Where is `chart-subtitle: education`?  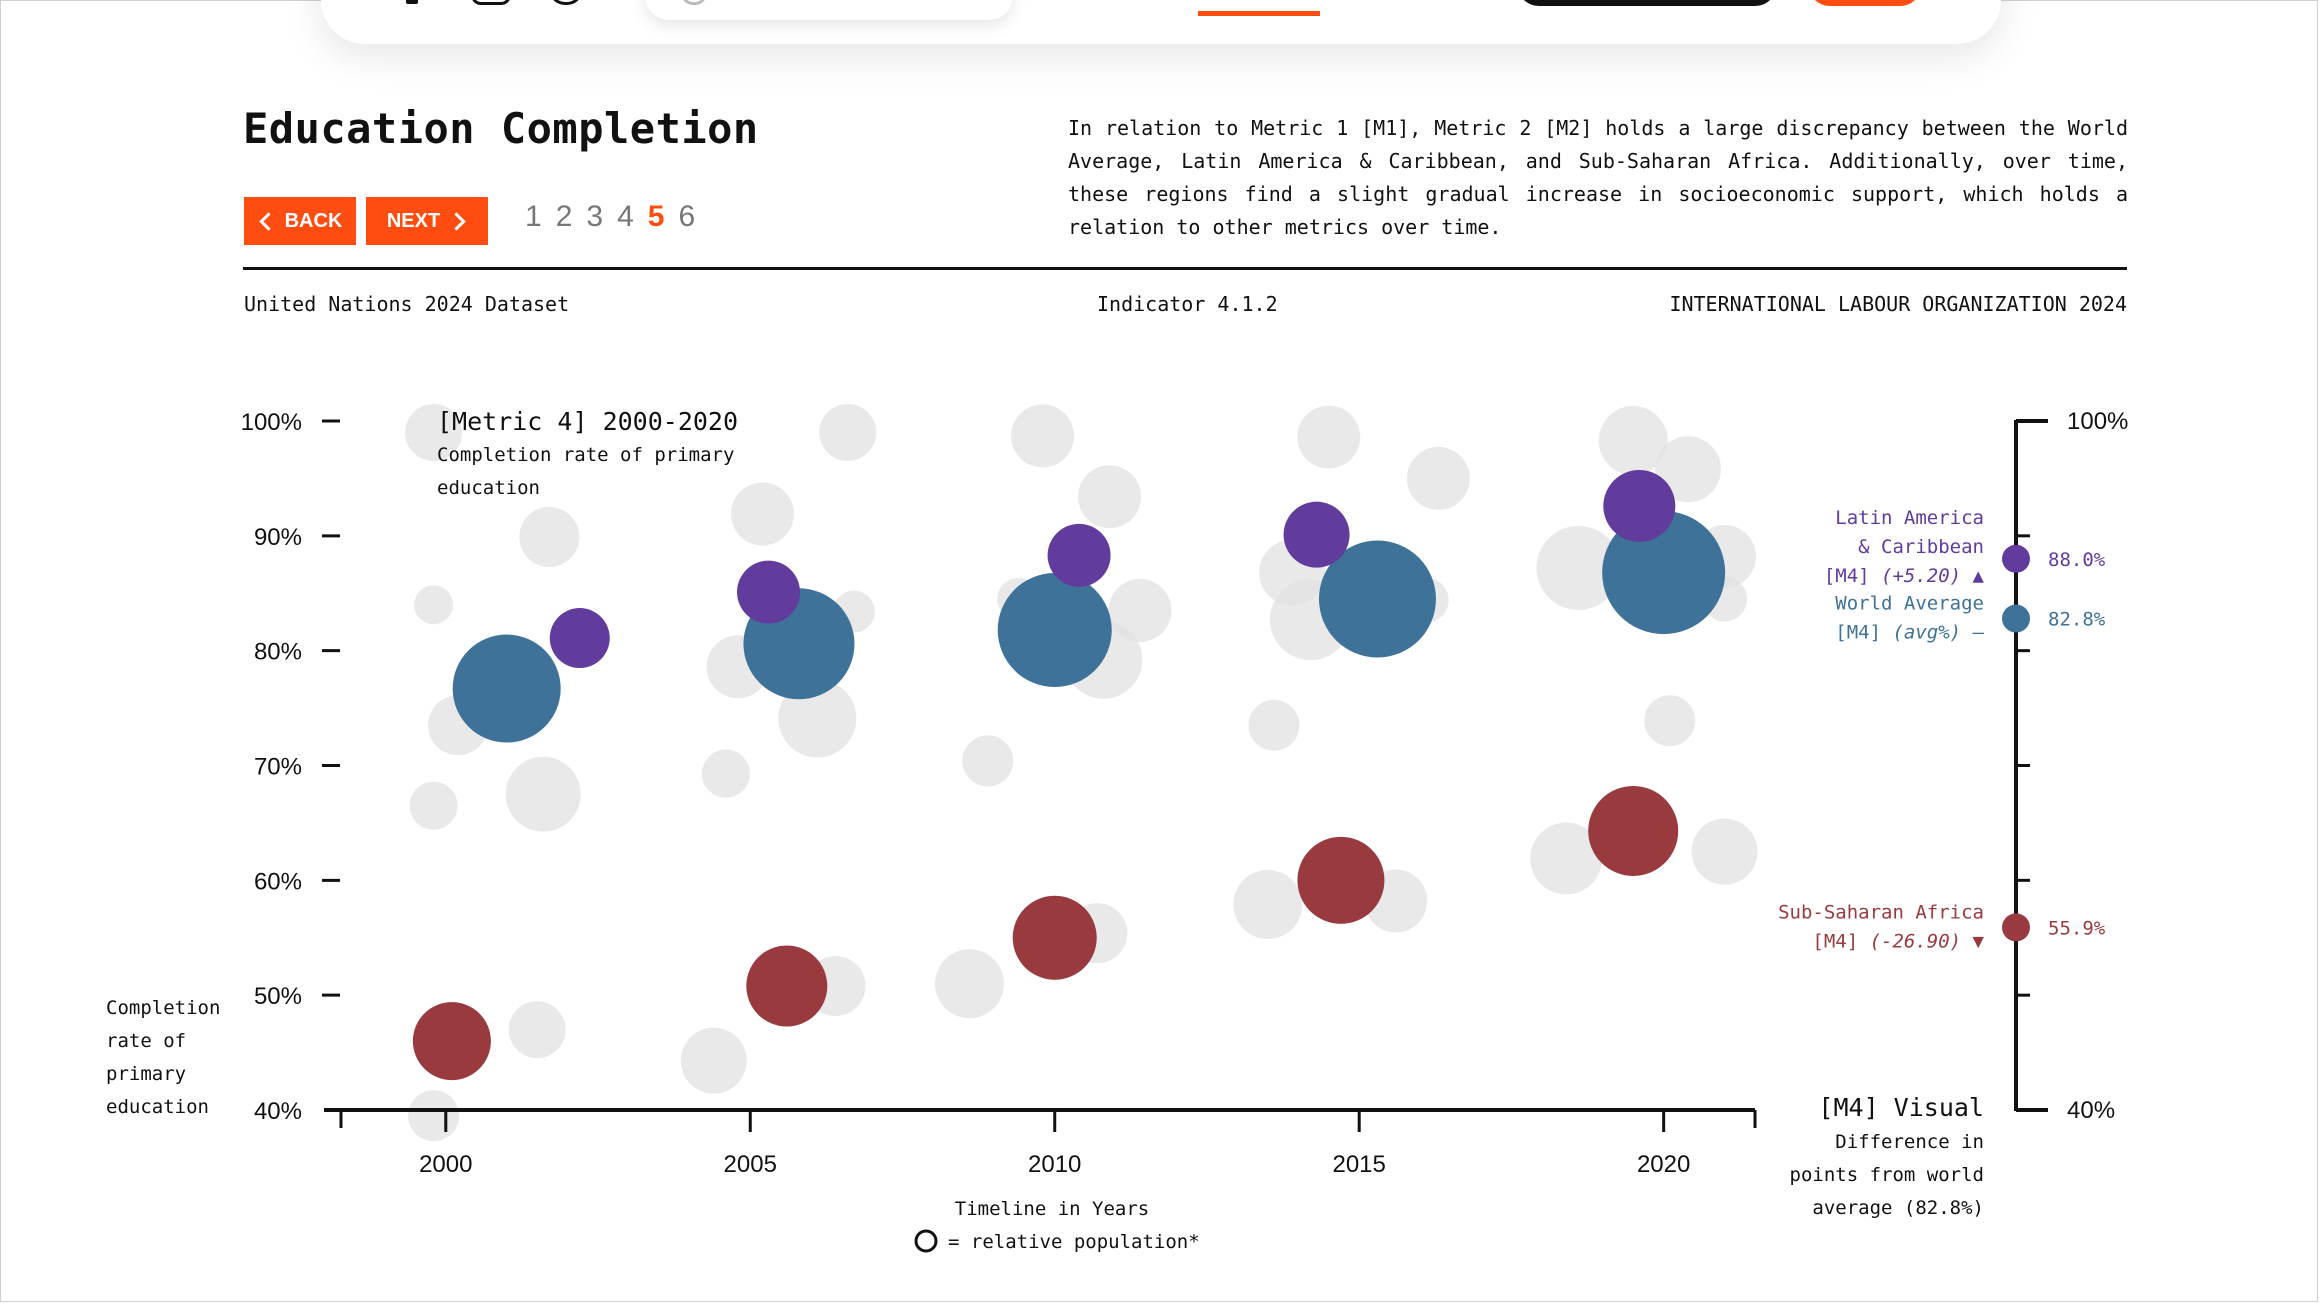 chart-subtitle: education is located at coordinates (488, 488).